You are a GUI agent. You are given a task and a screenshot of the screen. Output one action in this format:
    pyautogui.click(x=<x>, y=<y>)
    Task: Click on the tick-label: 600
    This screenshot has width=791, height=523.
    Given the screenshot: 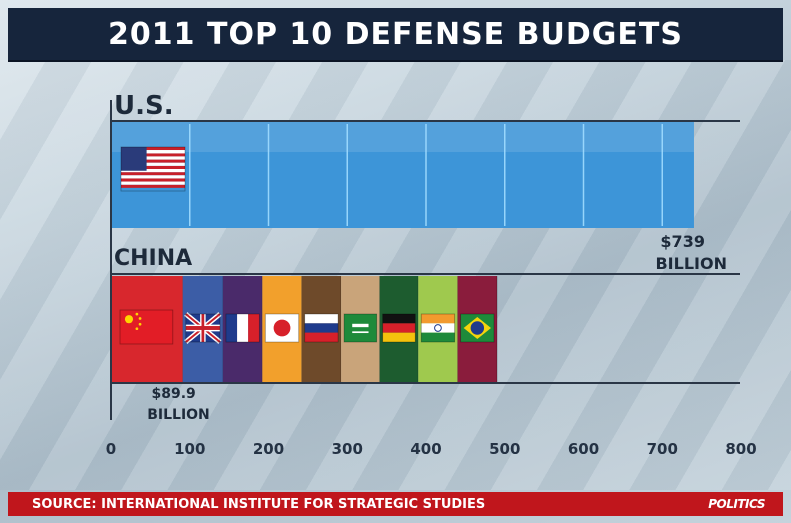 What is the action you would take?
    pyautogui.click(x=583, y=449)
    